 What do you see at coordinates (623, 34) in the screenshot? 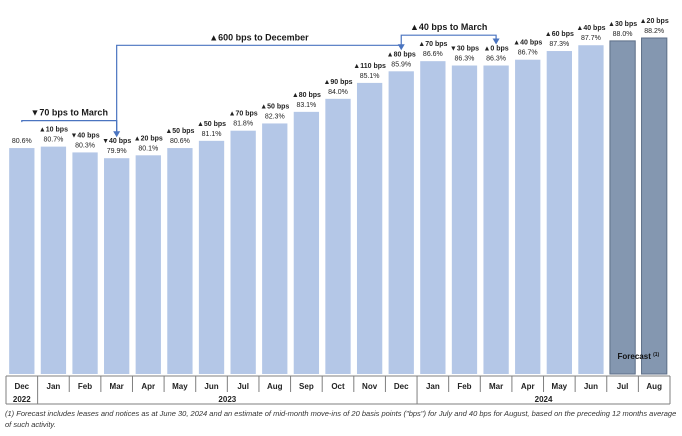
I see `value-label: 88.0%` at bounding box center [623, 34].